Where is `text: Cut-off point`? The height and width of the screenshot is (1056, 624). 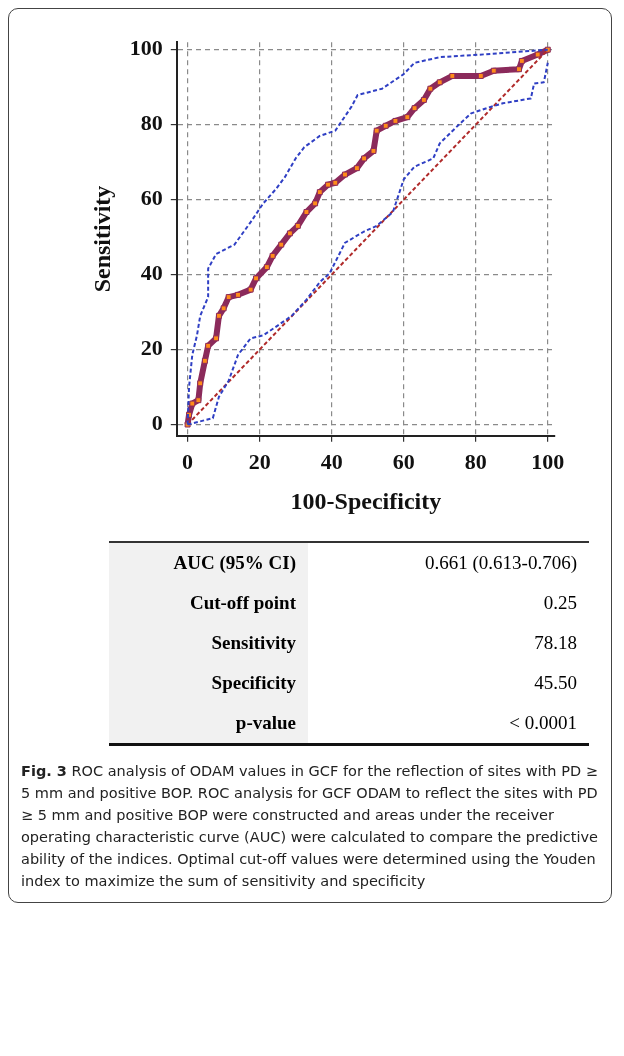 text: Cut-off point is located at coordinates (208, 603).